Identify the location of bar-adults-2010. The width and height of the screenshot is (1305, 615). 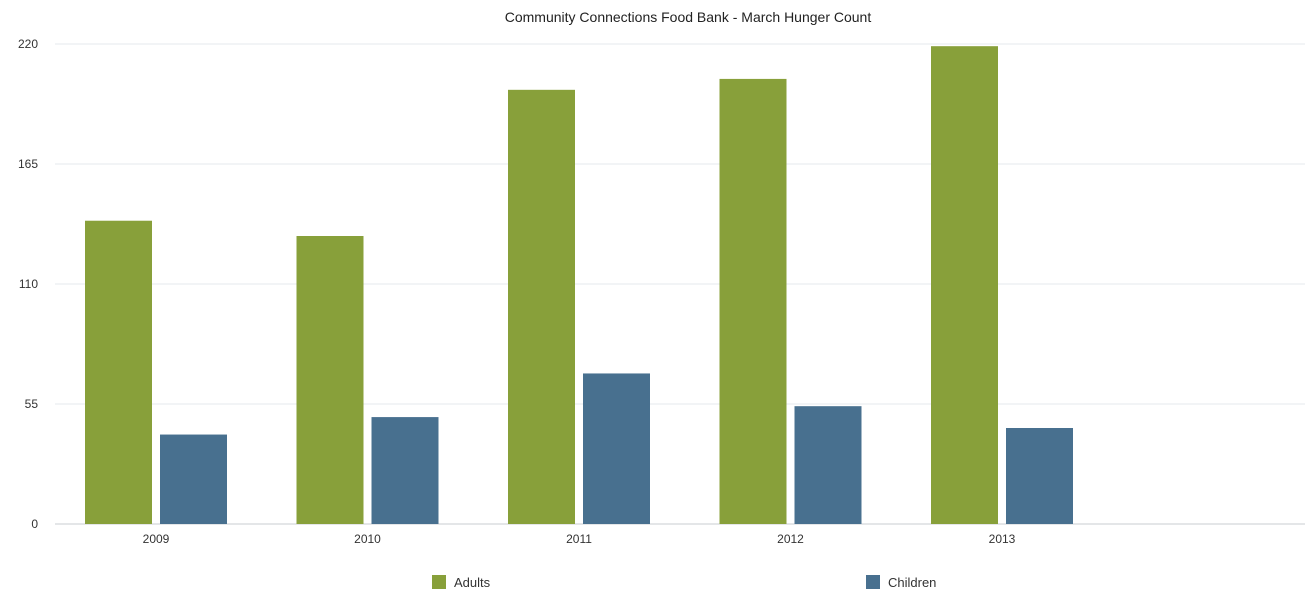
(330, 380).